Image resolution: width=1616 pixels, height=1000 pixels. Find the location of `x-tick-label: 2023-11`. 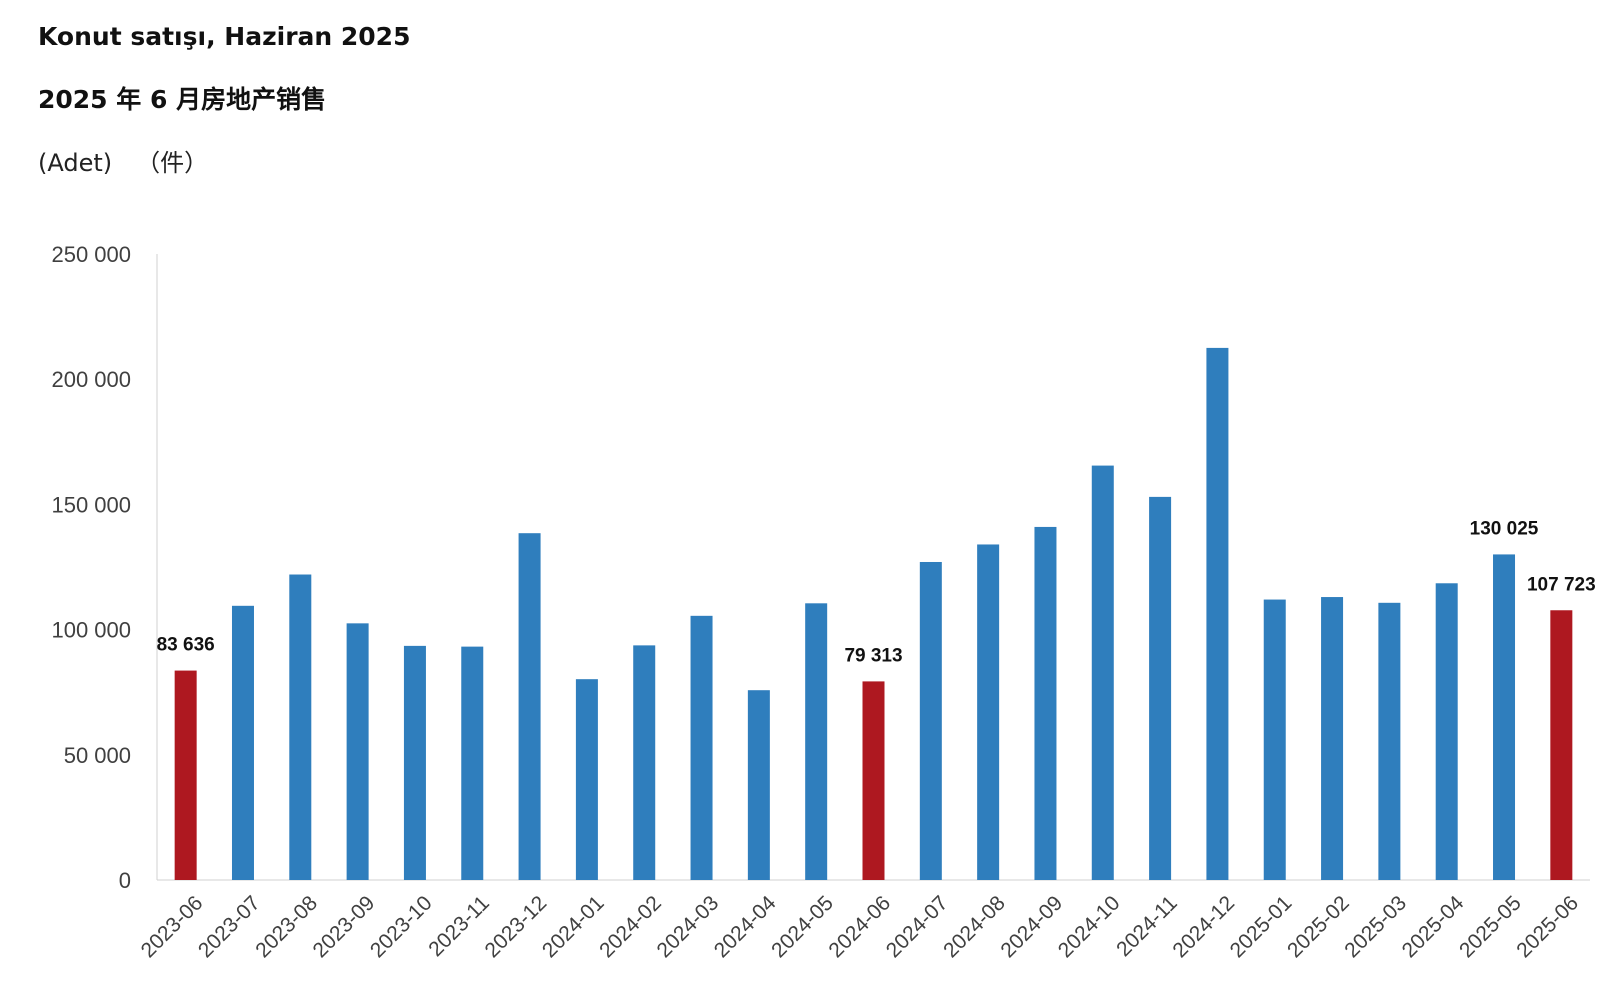

x-tick-label: 2023-11 is located at coordinates (459, 926).